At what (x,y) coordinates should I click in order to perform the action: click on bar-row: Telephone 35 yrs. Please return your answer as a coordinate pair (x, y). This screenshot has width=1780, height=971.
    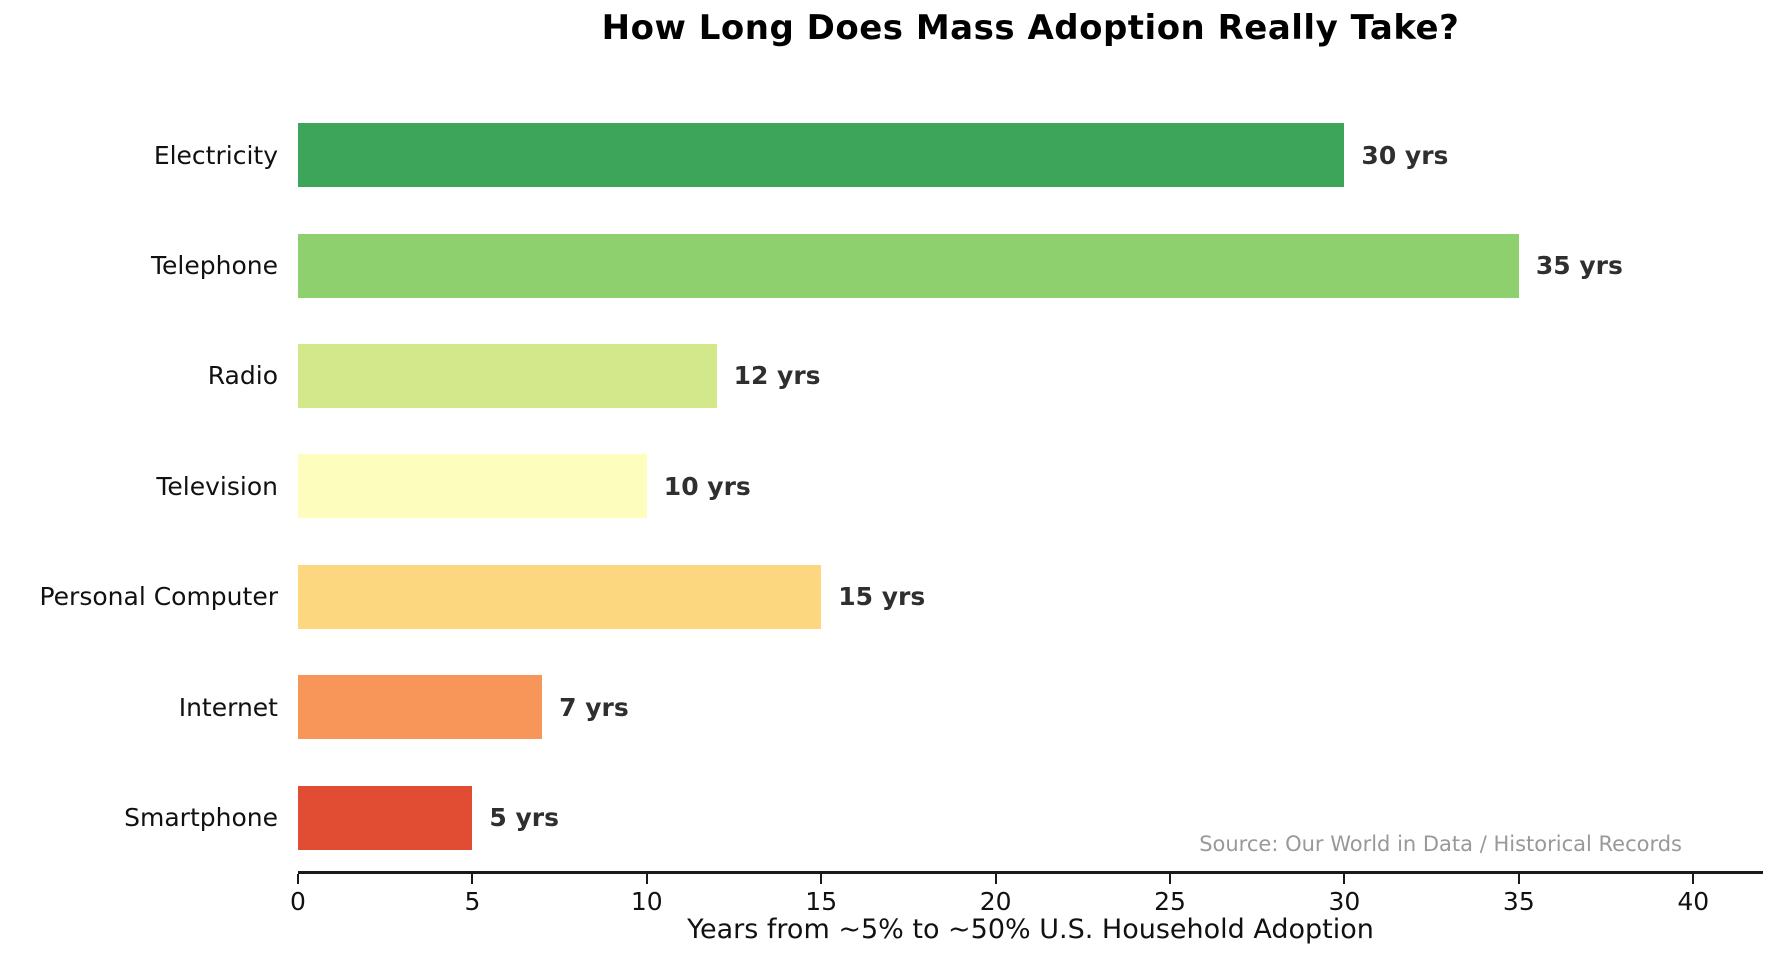
    Looking at the image, I should click on (881, 265).